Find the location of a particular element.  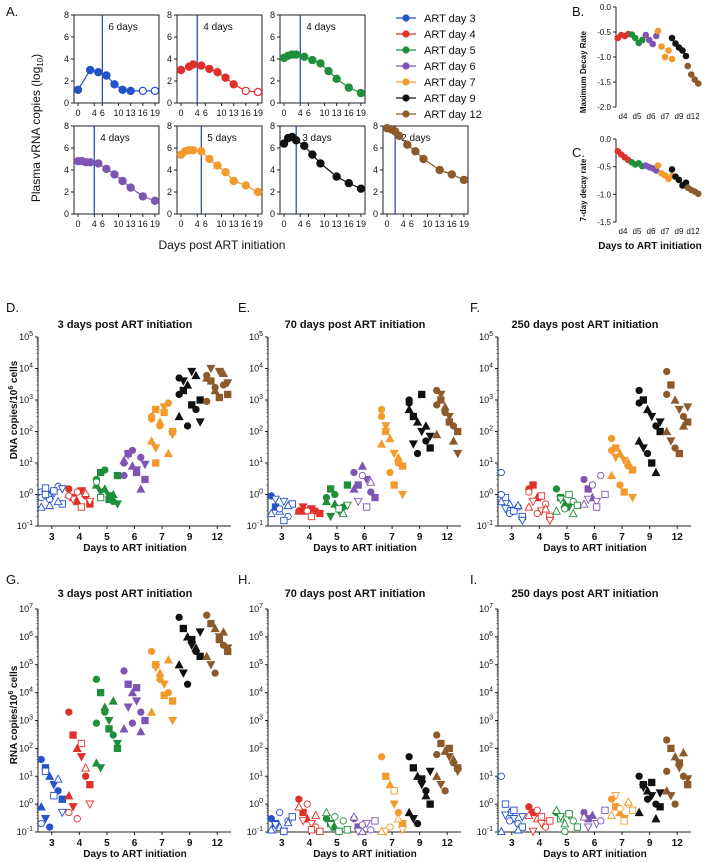

panel-h-xlabel: Days to ART initiation is located at coordinates (365, 854).